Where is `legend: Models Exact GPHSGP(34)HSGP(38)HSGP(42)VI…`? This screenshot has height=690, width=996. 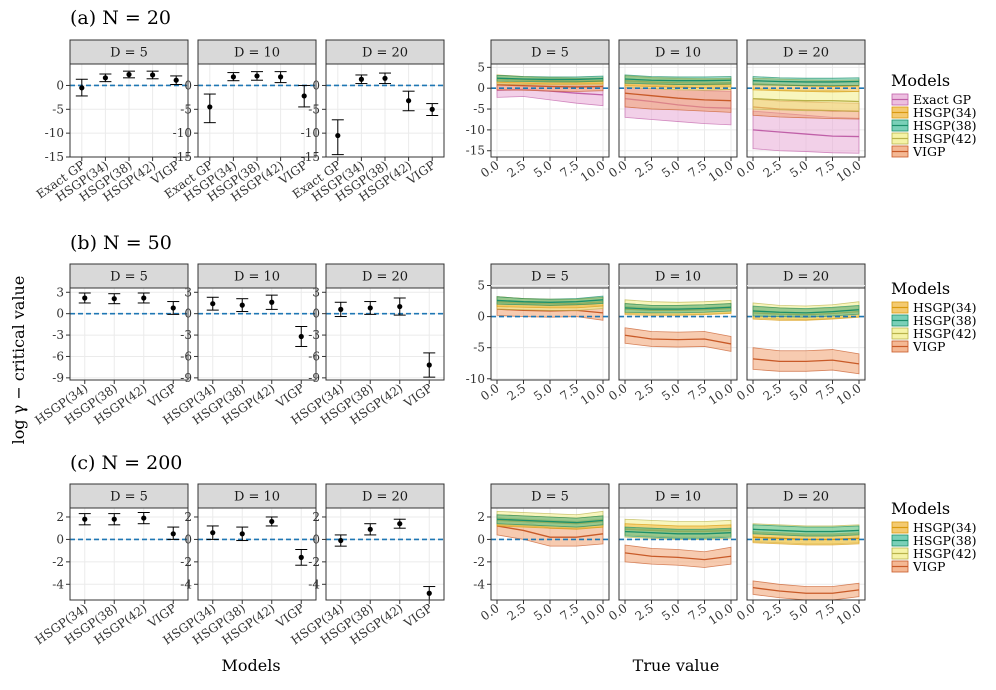 legend: Models Exact GPHSGP(34)HSGP(38)HSGP(42)VI… is located at coordinates (934, 115).